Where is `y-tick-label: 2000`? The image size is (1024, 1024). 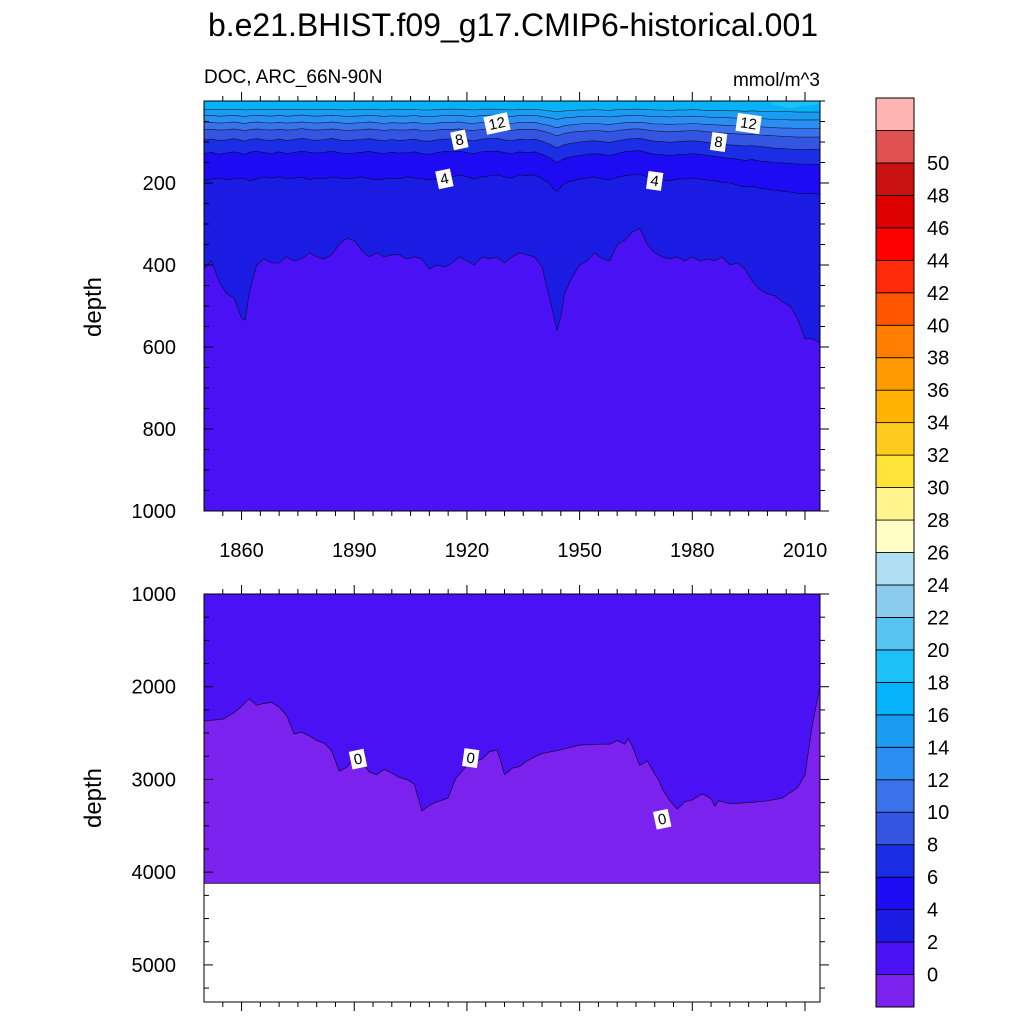
y-tick-label: 2000 is located at coordinates (154, 688).